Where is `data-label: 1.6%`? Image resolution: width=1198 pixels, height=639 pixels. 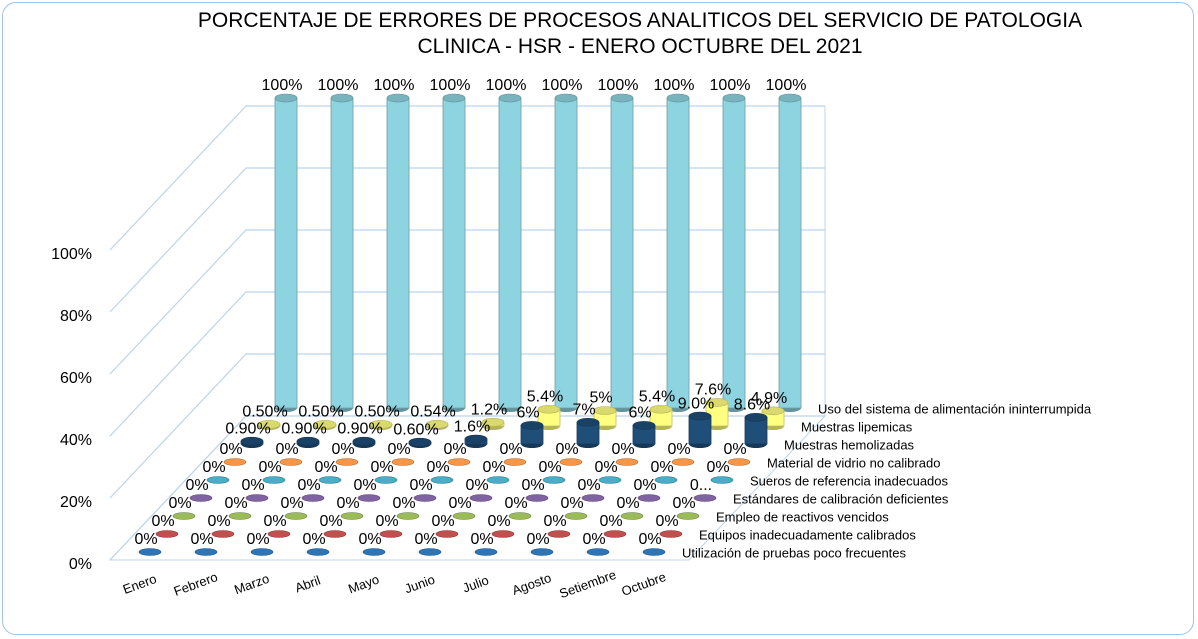
data-label: 1.6% is located at coordinates (472, 426).